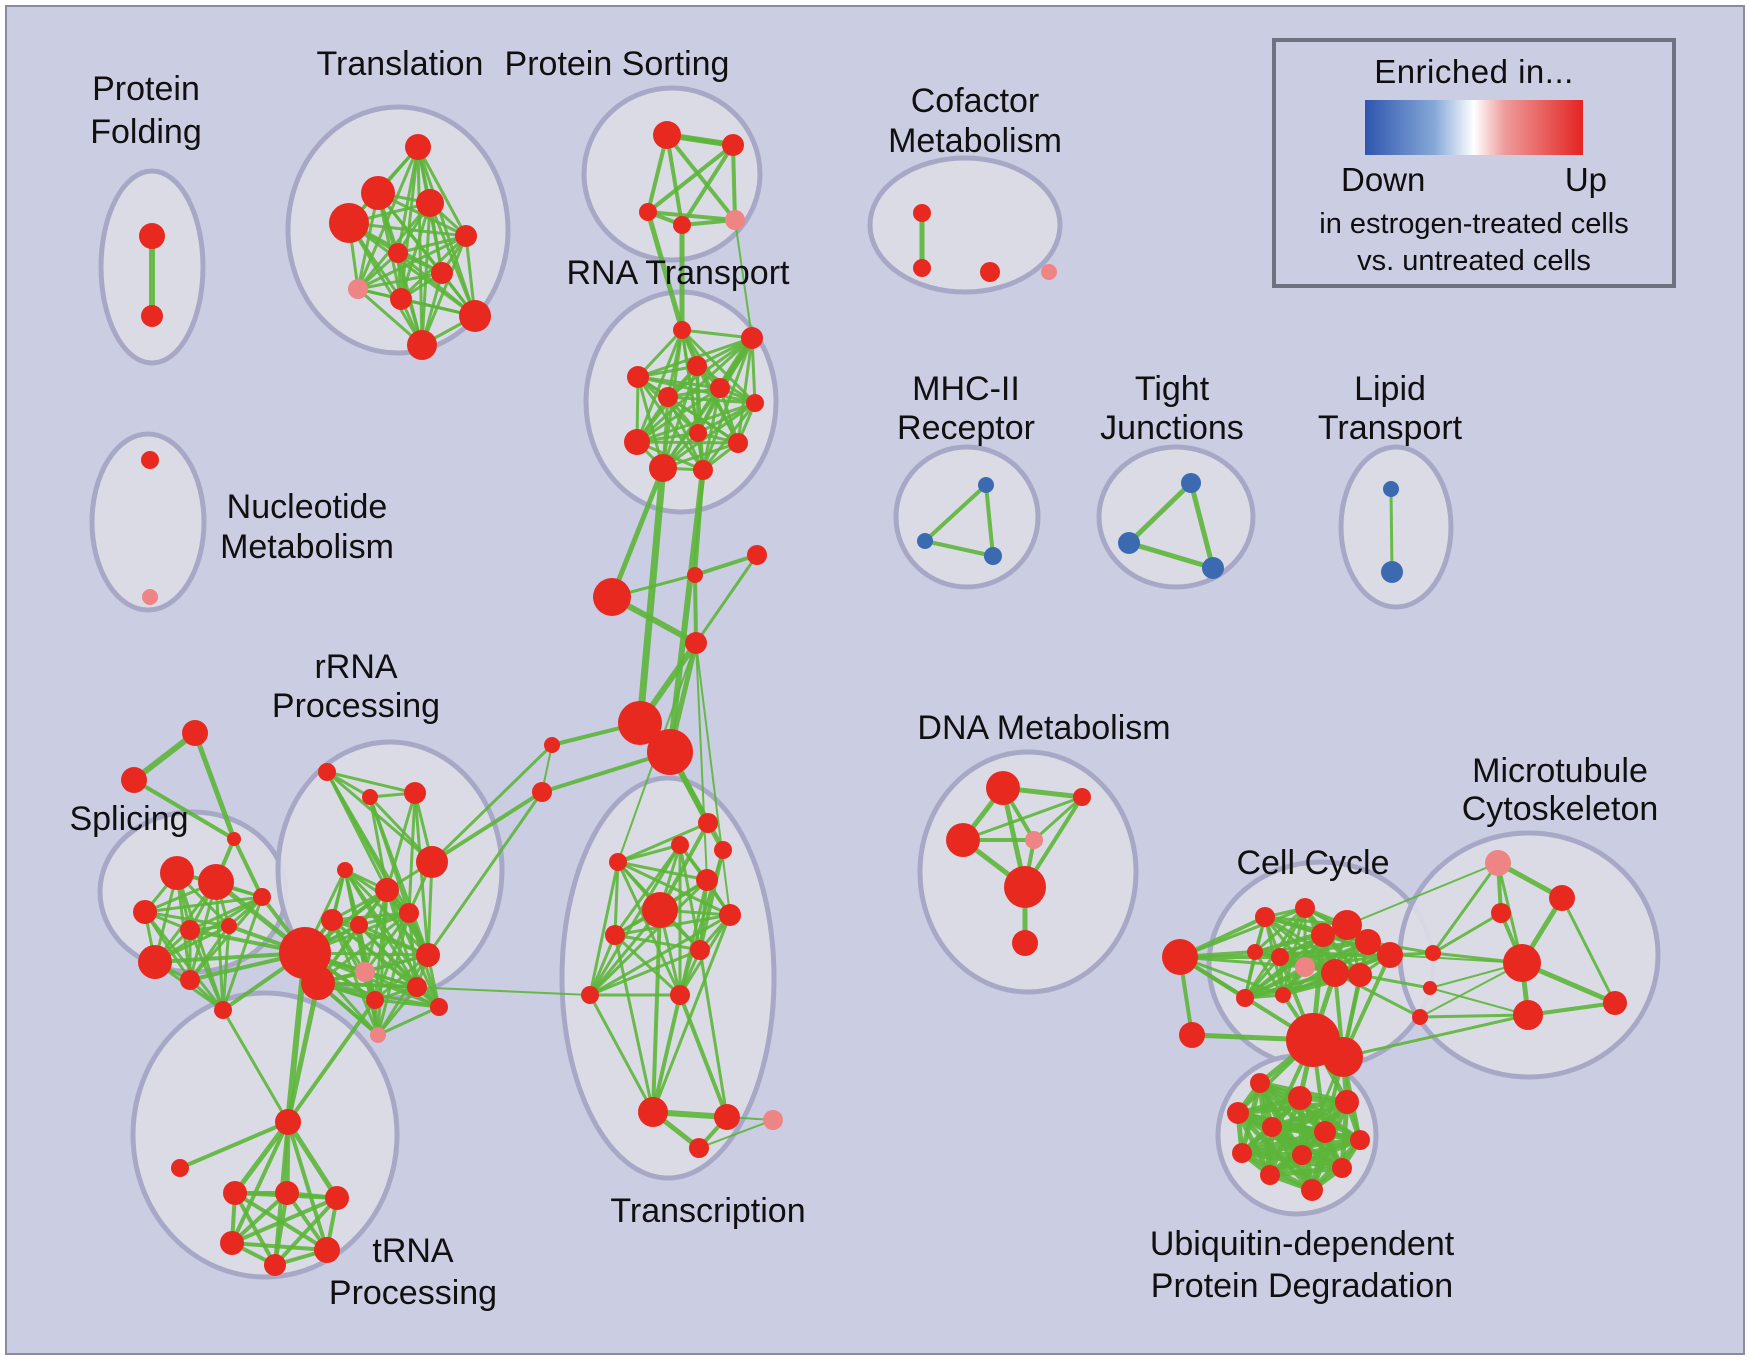 This screenshot has height=1360, width=1750. I want to click on cluster-label-nucleotide-metabolism: Nucleotide Metabolism, so click(307, 527).